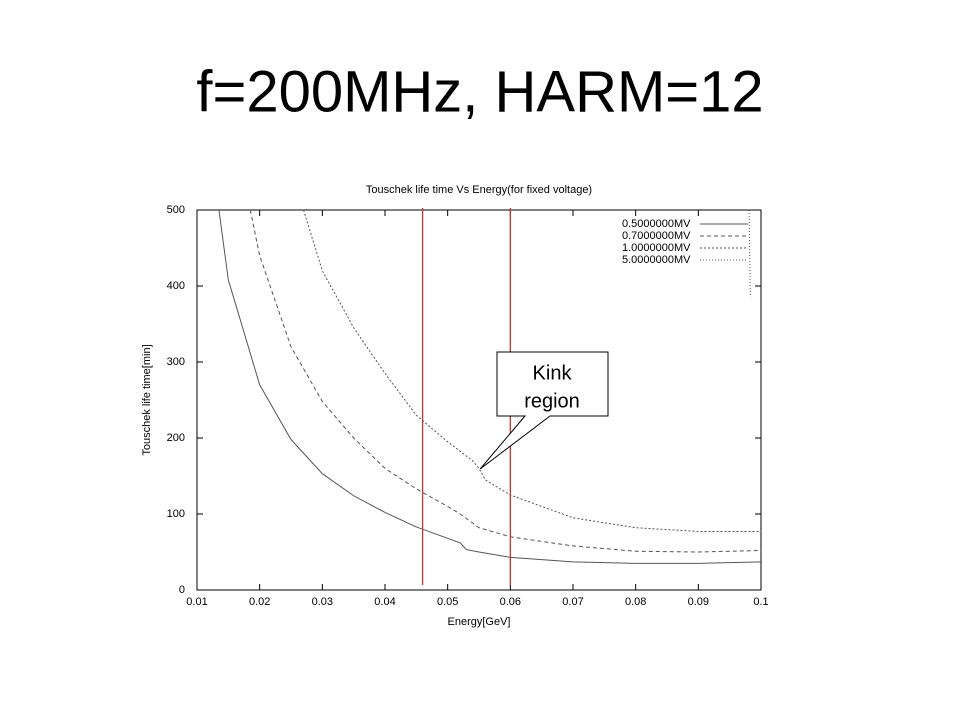 The image size is (960, 720). What do you see at coordinates (635, 602) in the screenshot?
I see `x-tick-label: 0.08` at bounding box center [635, 602].